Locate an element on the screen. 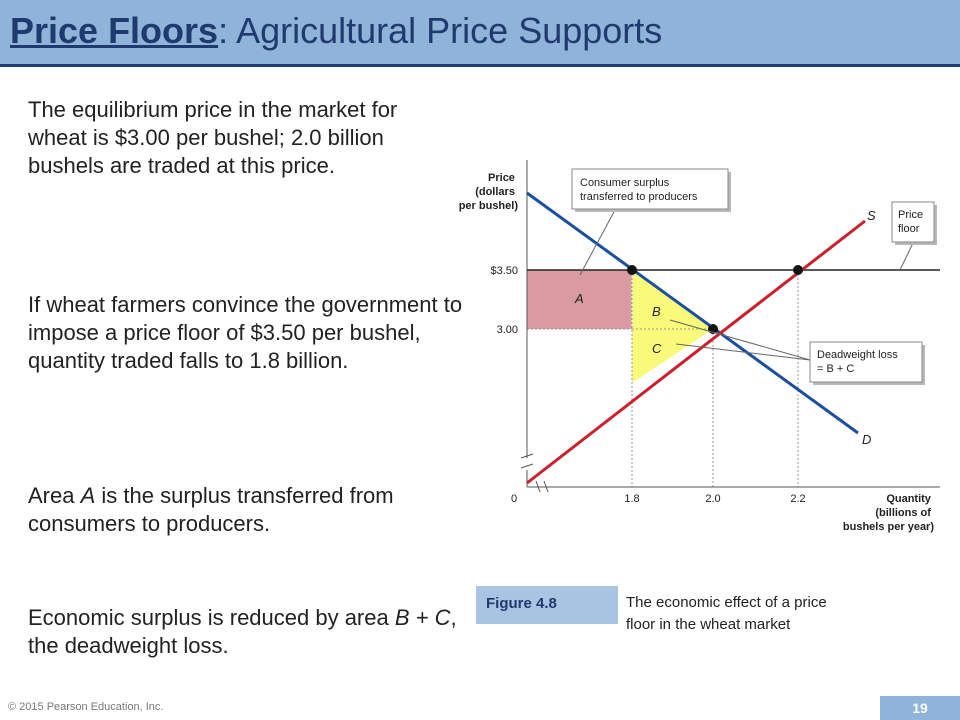 The height and width of the screenshot is (720, 960). p3-italic: A is located at coordinates (88, 495).